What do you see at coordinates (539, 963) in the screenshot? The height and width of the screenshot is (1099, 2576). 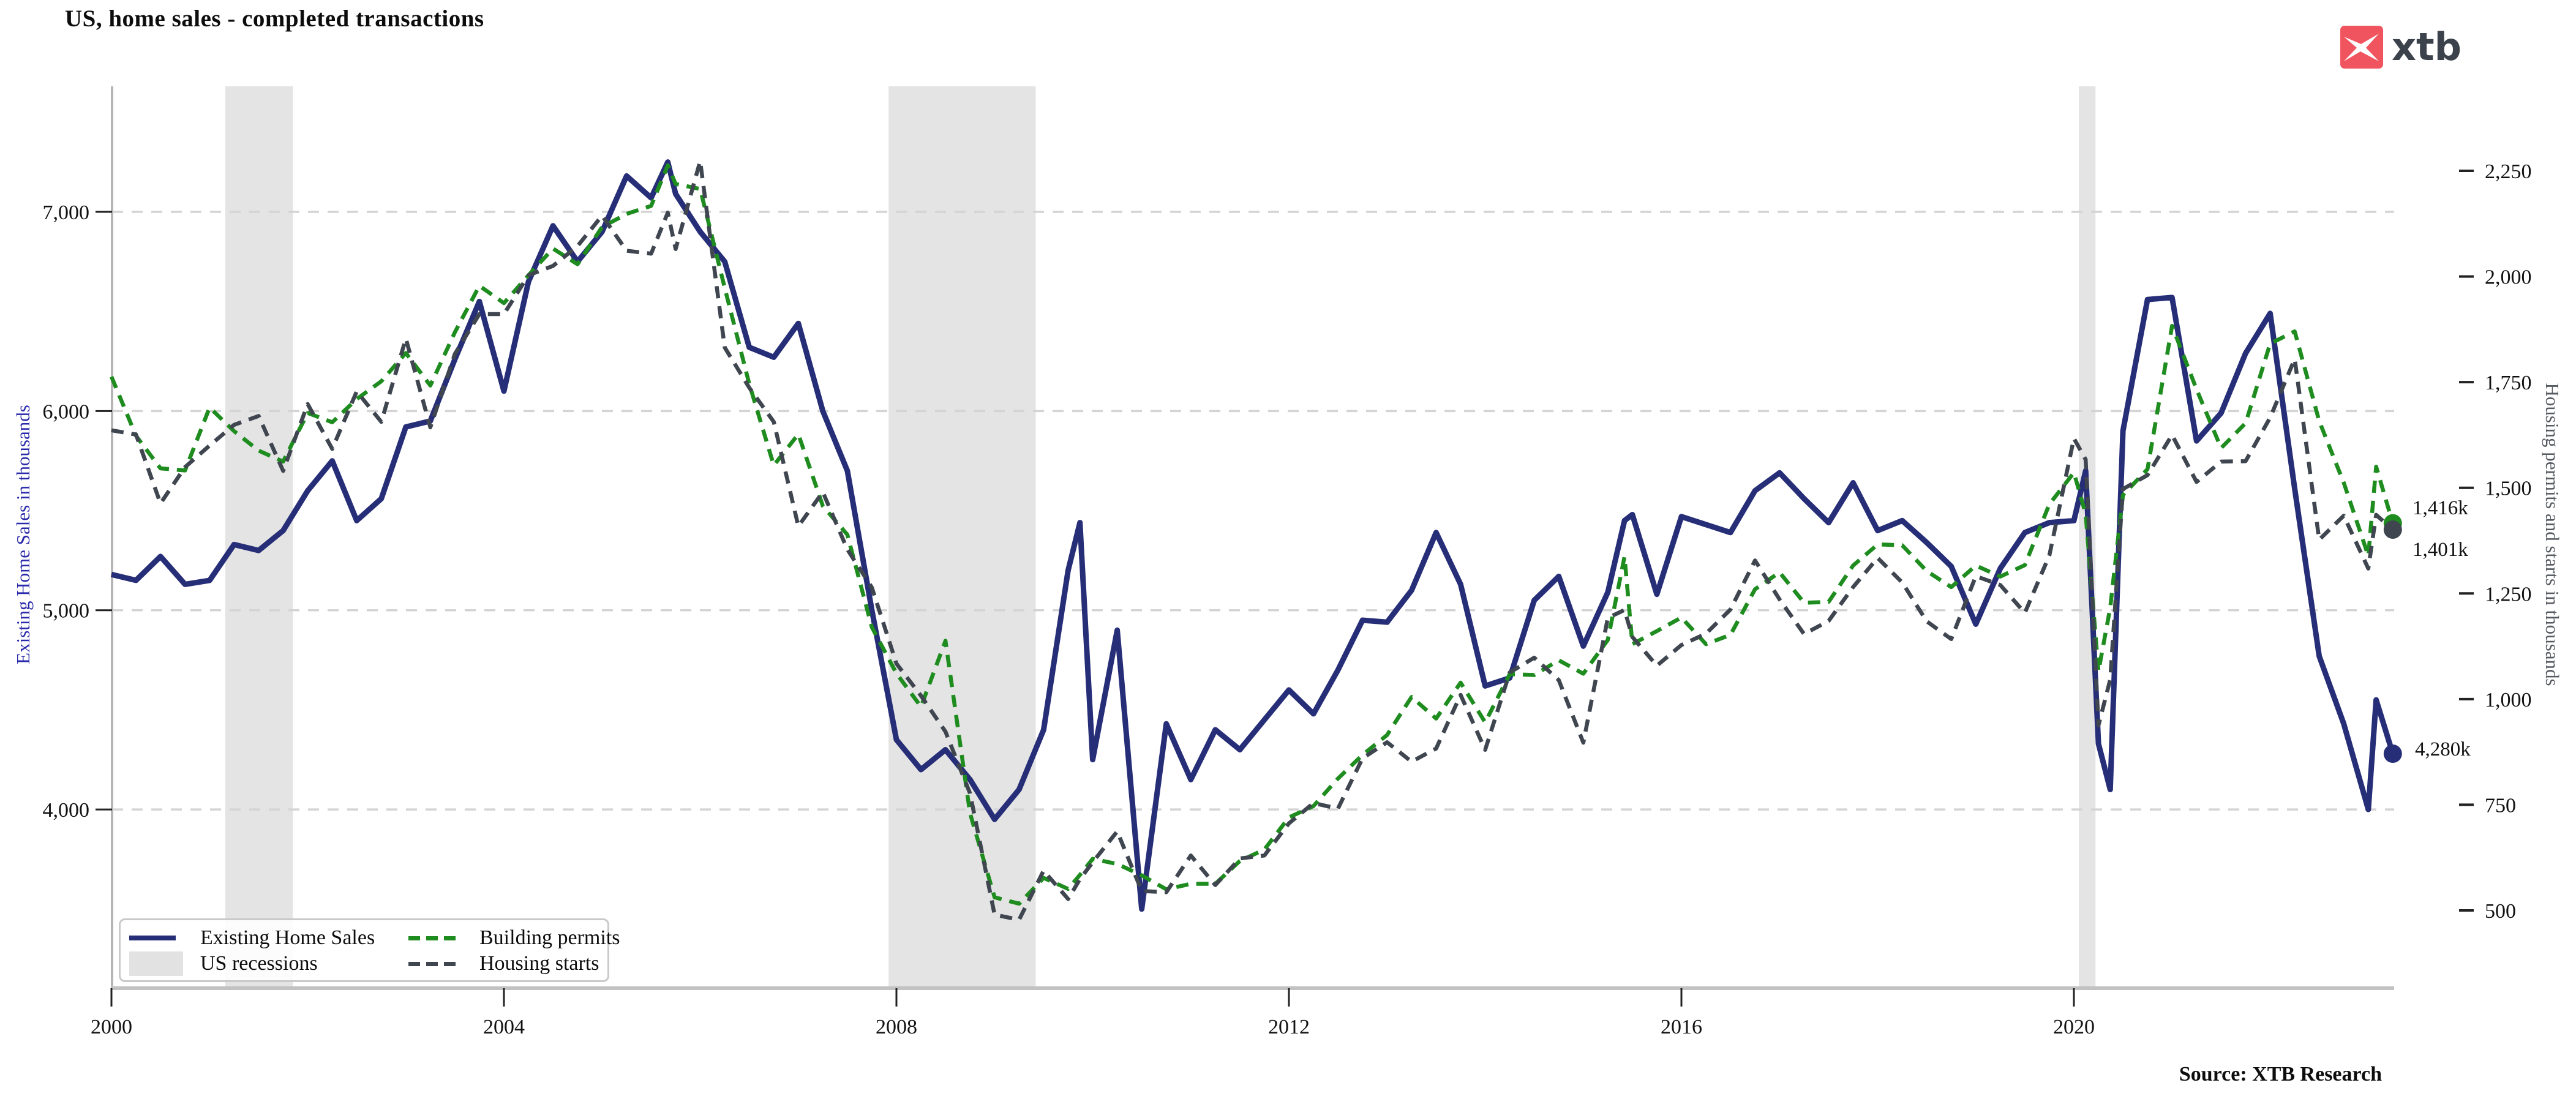 I see `legend-label: Housing starts` at bounding box center [539, 963].